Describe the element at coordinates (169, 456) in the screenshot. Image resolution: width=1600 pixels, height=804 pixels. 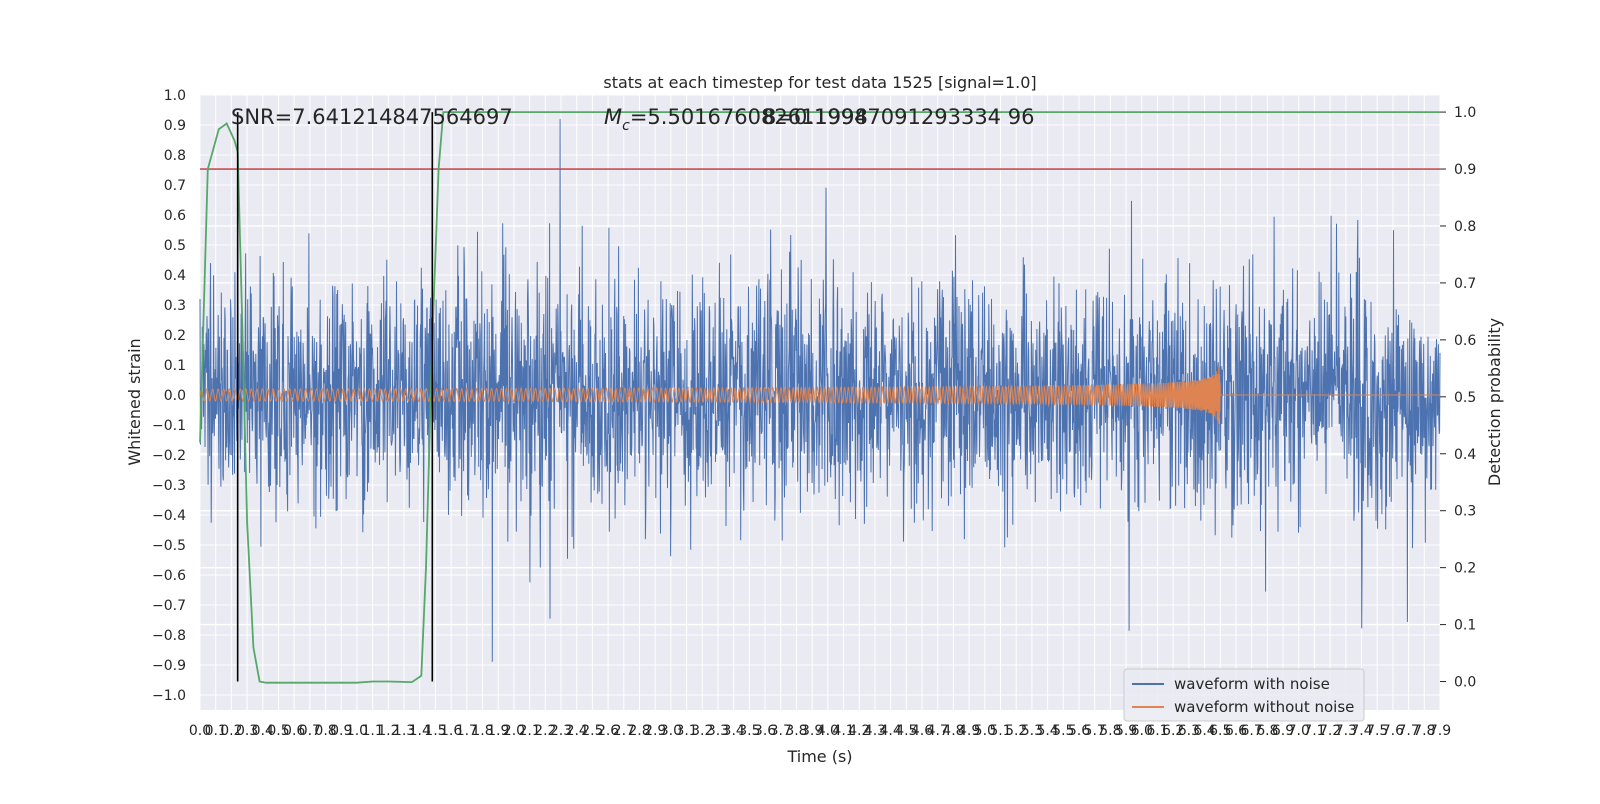
I see `y-tick-label: −0.2` at that location.